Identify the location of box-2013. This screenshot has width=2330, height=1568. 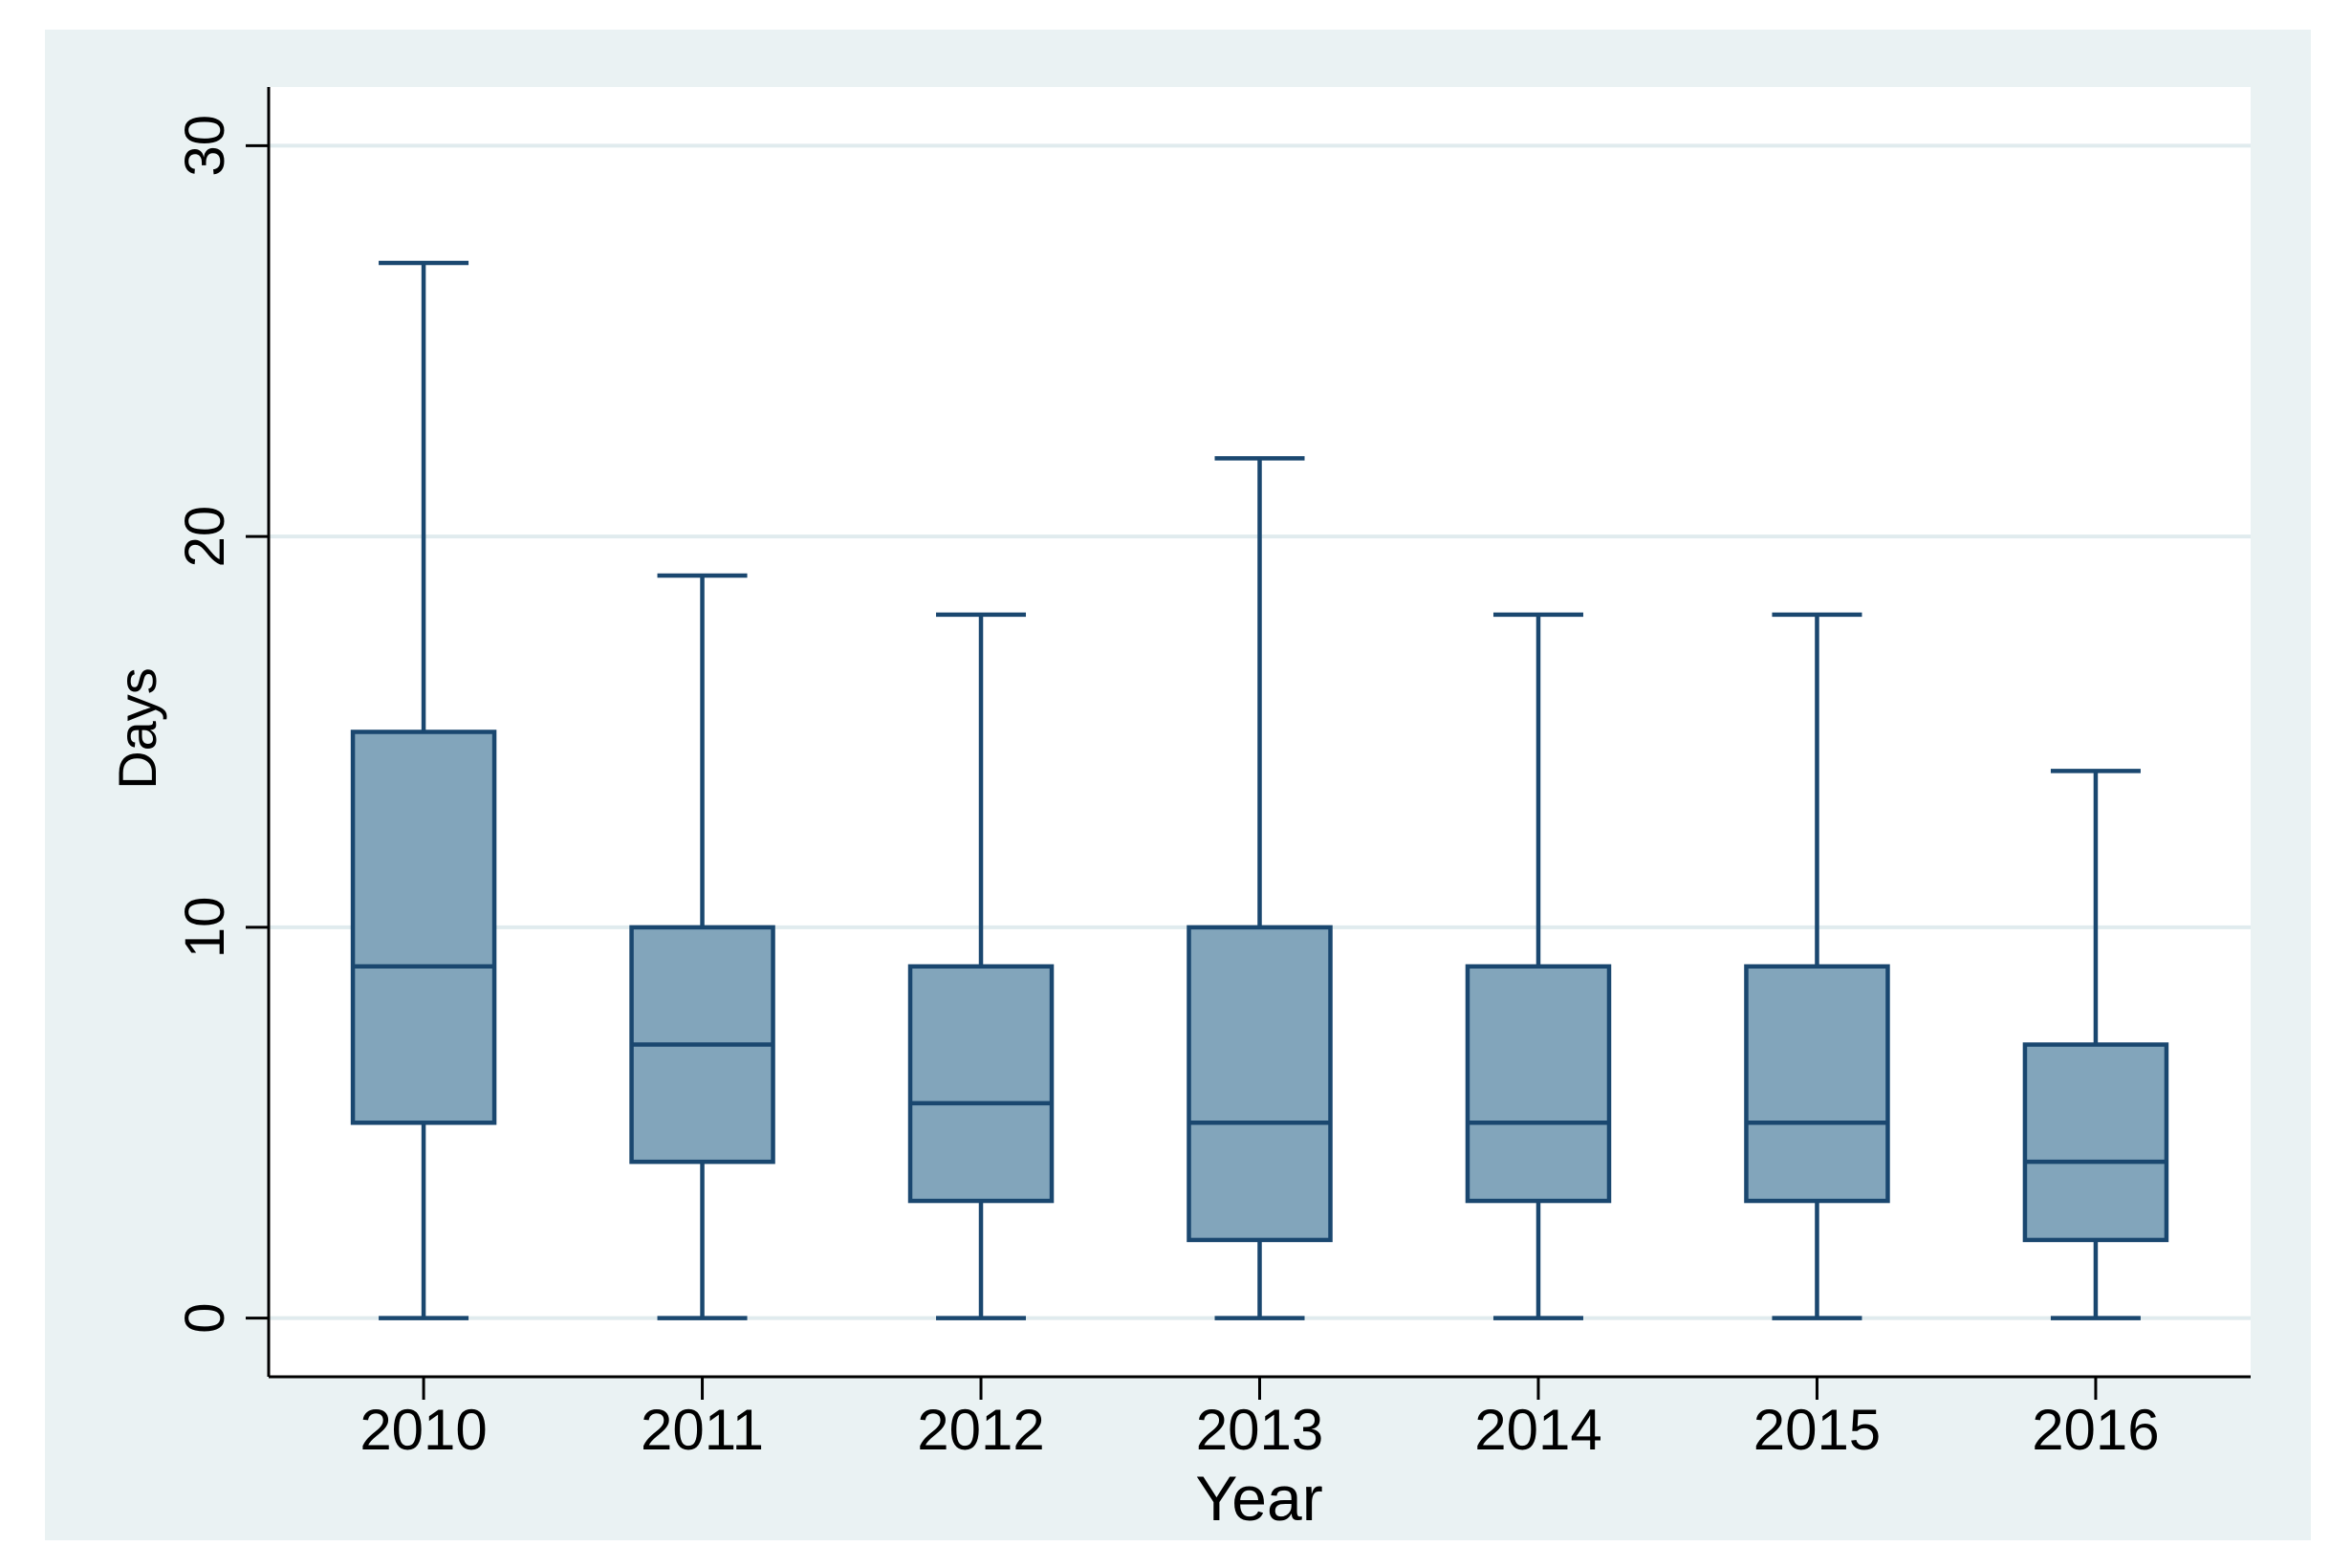
(1260, 1084).